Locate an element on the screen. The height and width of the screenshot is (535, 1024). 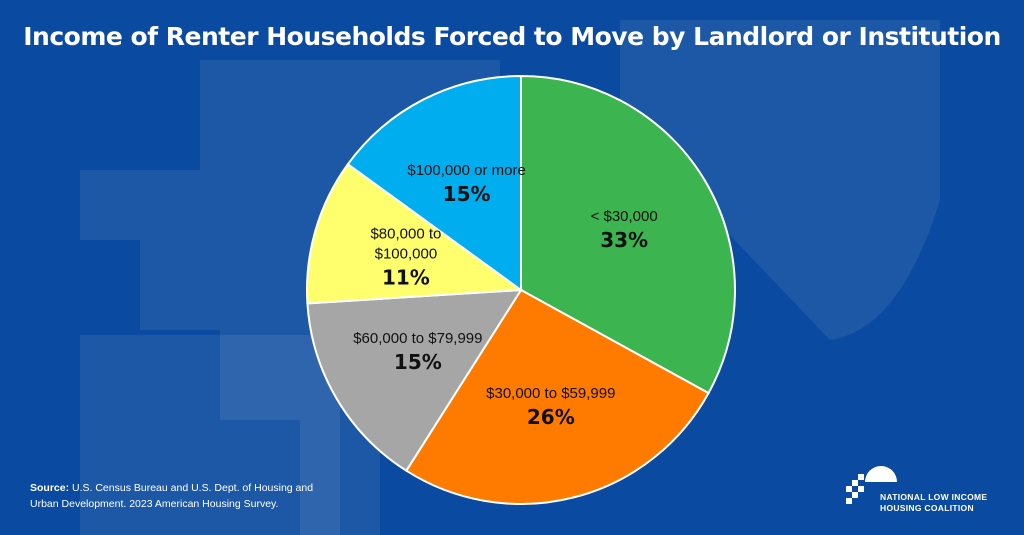
slice-value-0: 33% is located at coordinates (624, 240).